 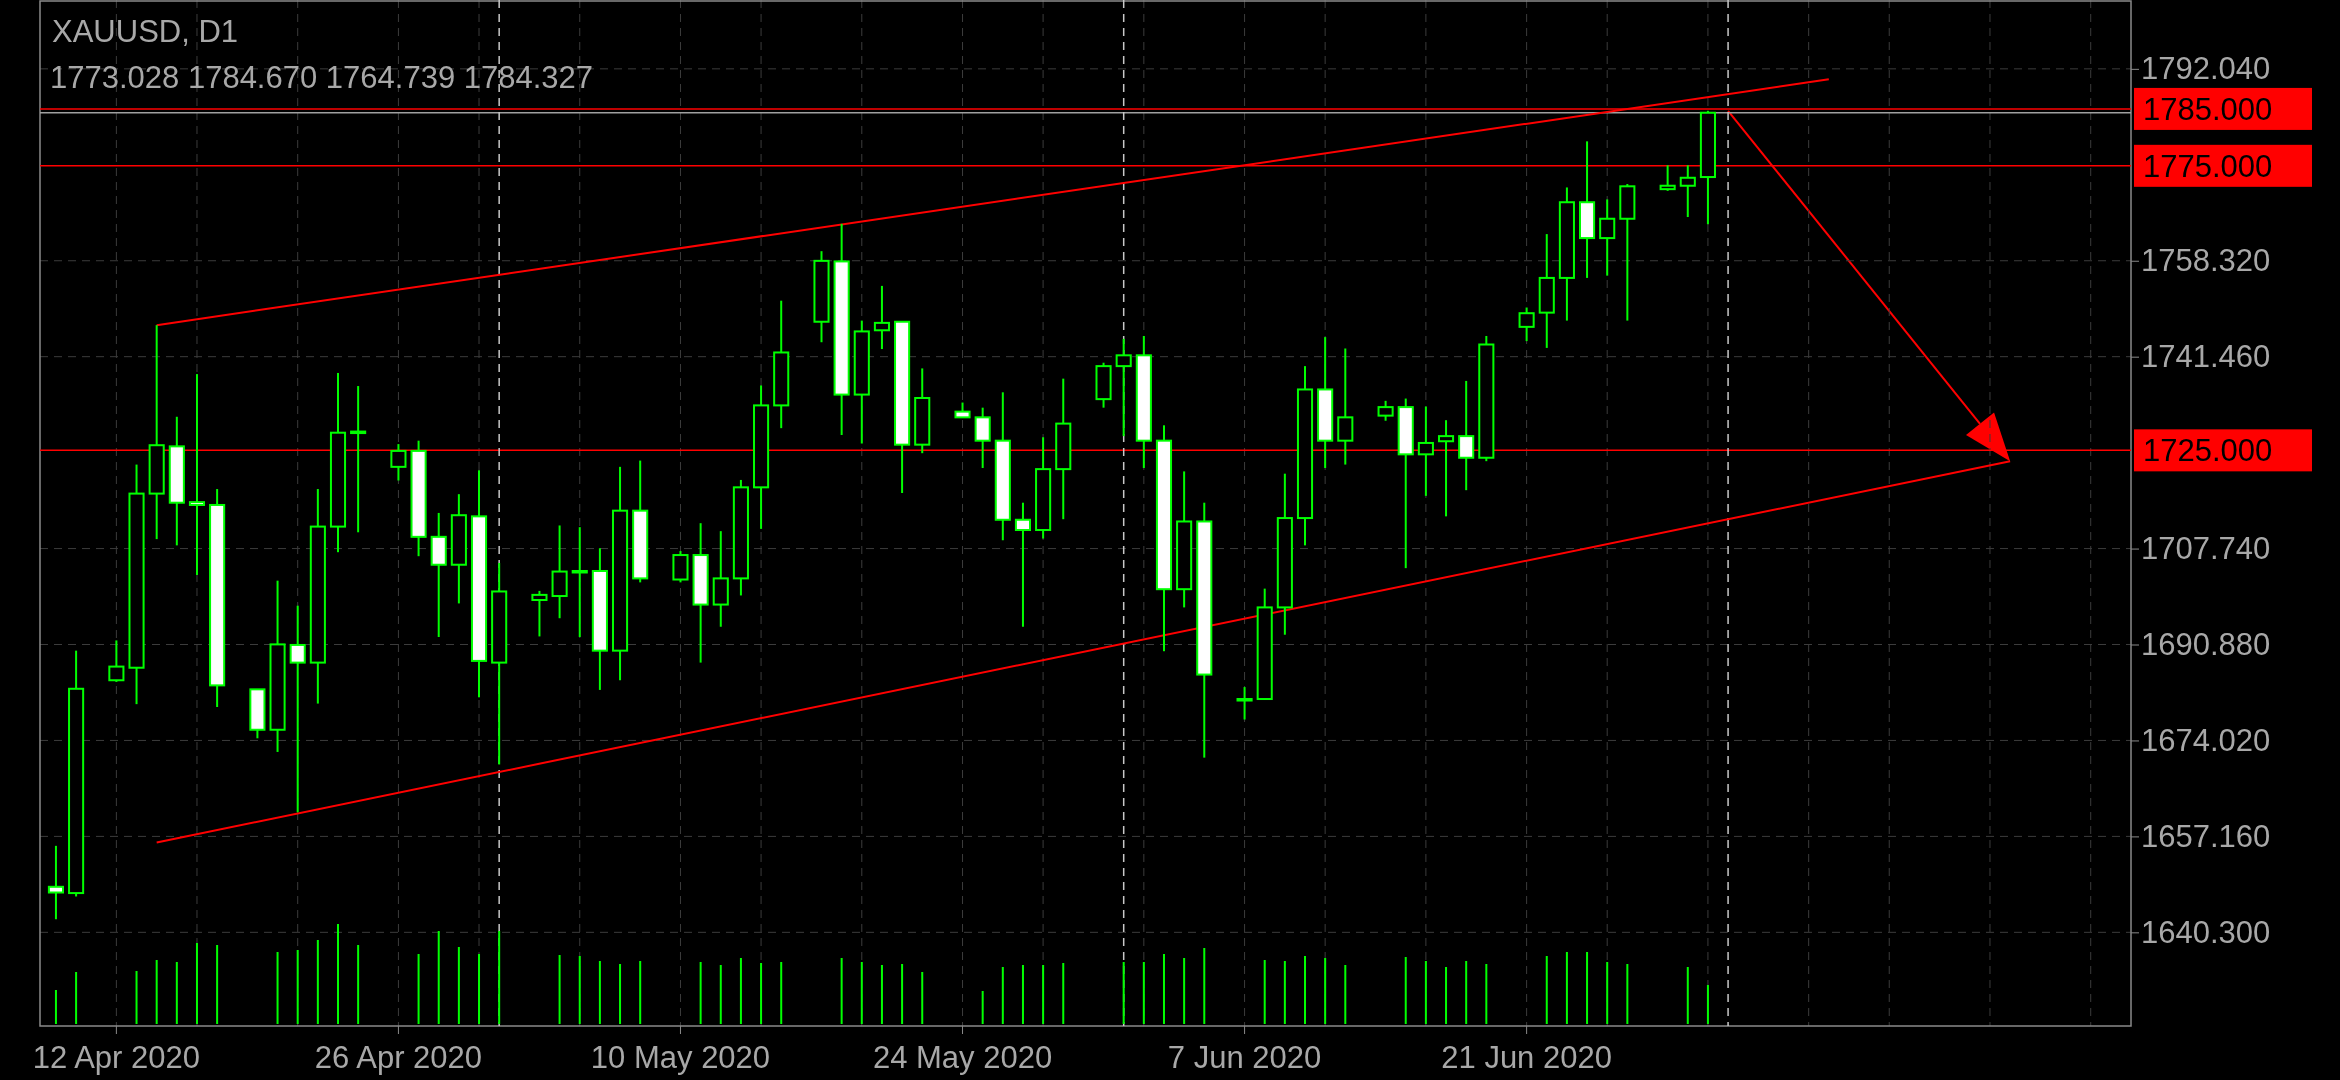 What do you see at coordinates (116, 1057) in the screenshot?
I see `x-tick-label: 12 Apr 2020` at bounding box center [116, 1057].